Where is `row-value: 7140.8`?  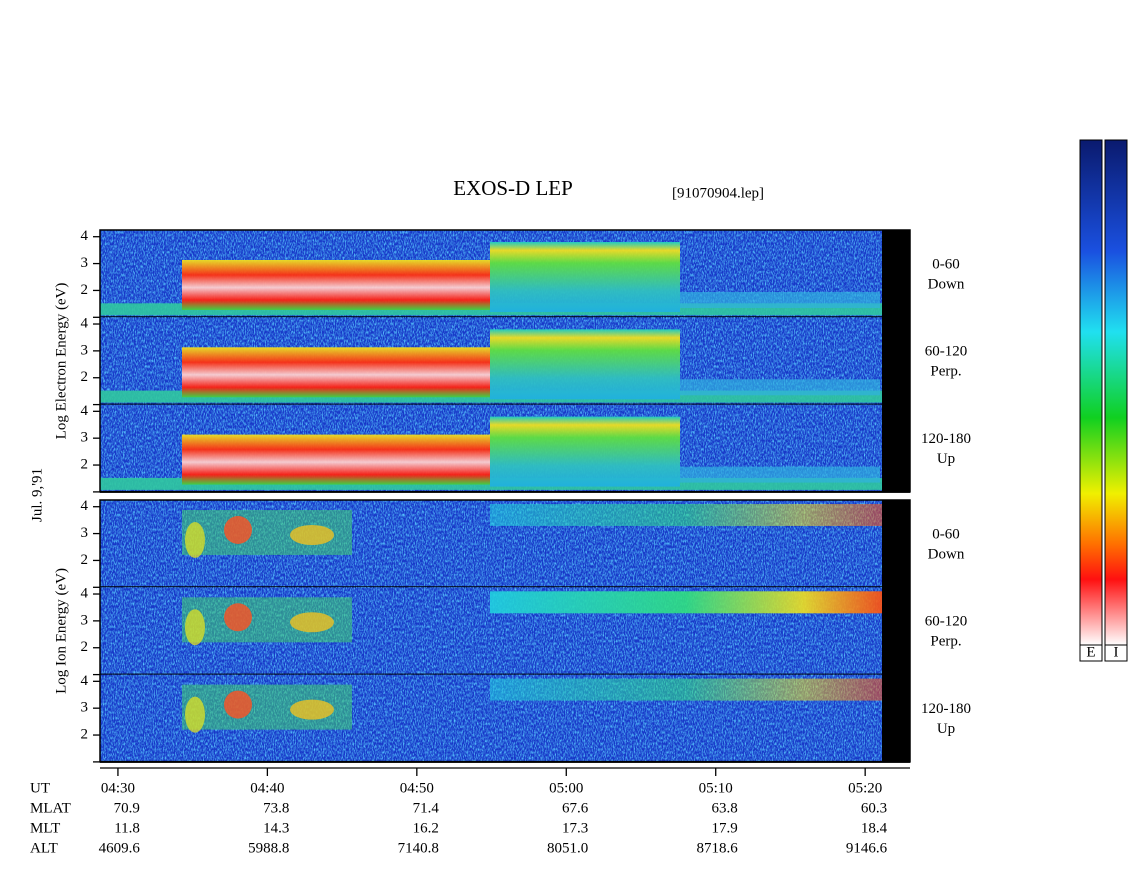 row-value: 7140.8 is located at coordinates (418, 848).